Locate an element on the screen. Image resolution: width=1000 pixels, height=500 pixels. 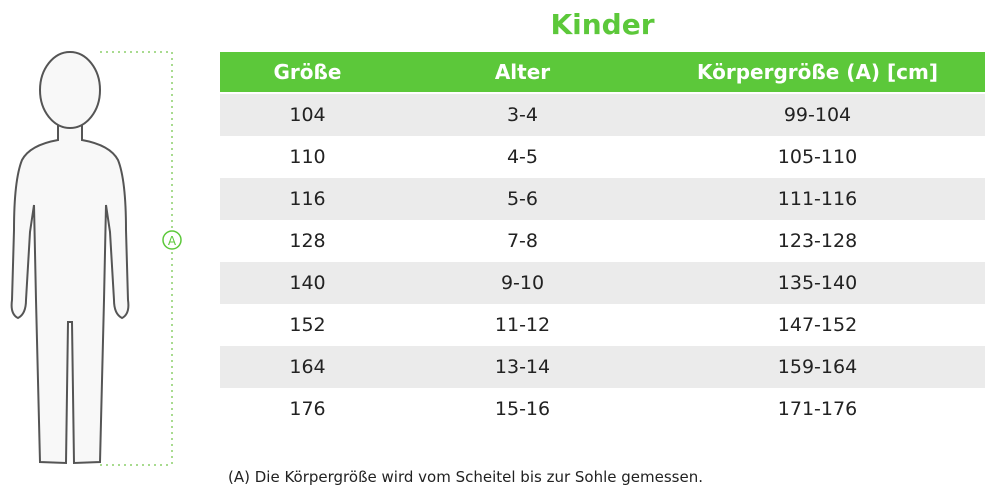
table-cell: 9-10 is located at coordinates (522, 283).